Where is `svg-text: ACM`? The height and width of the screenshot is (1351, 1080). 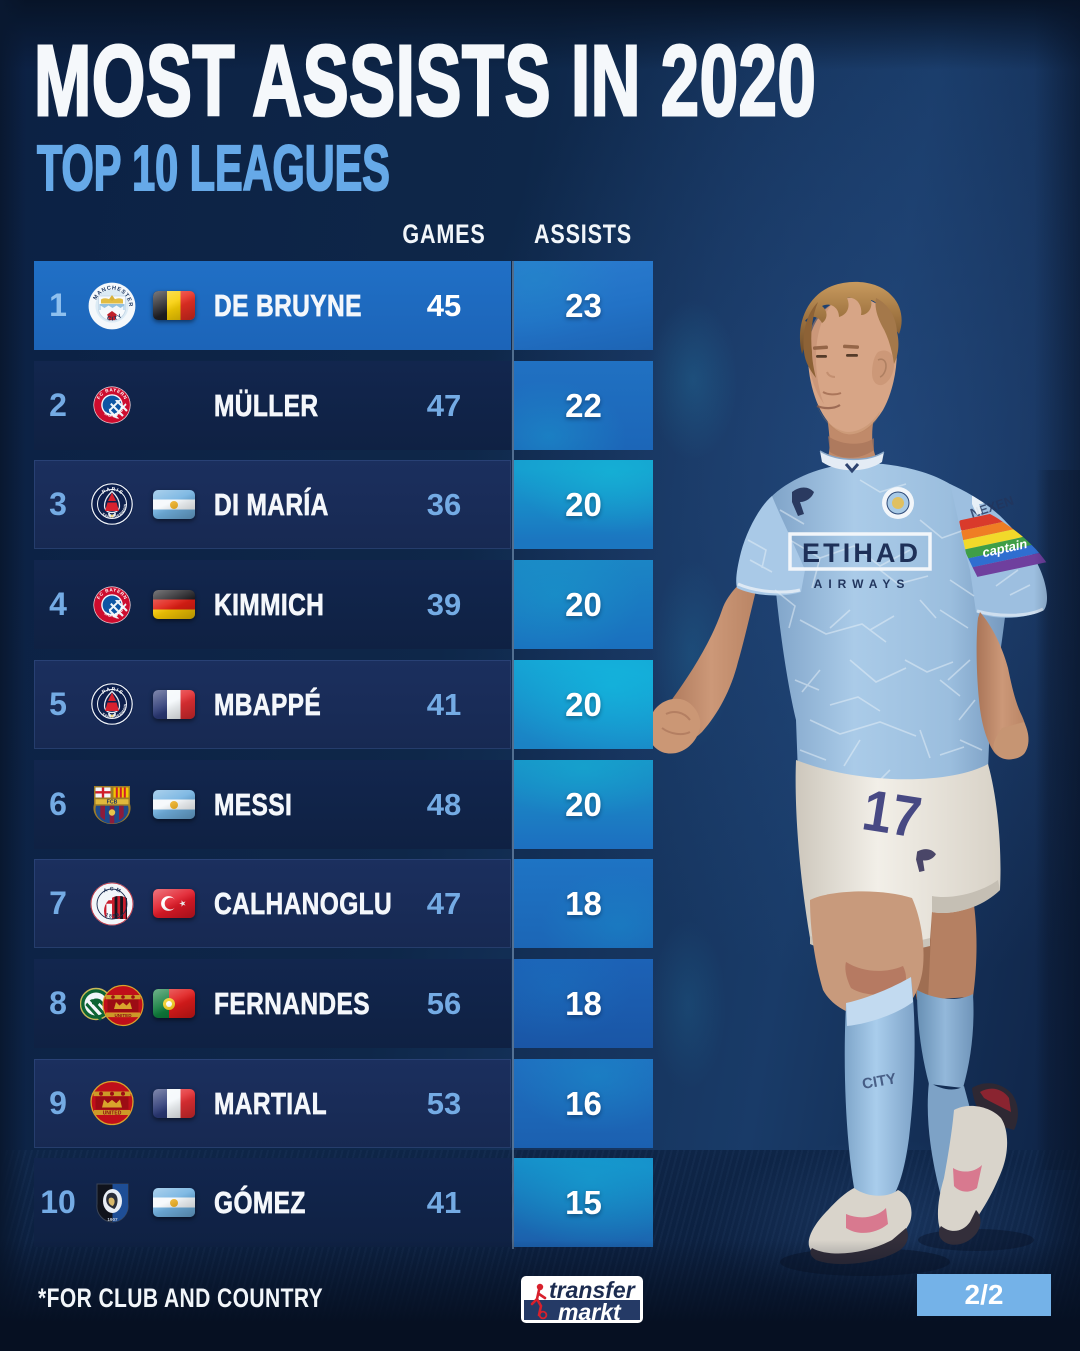 svg-text: ACM is located at coordinates (113, 890).